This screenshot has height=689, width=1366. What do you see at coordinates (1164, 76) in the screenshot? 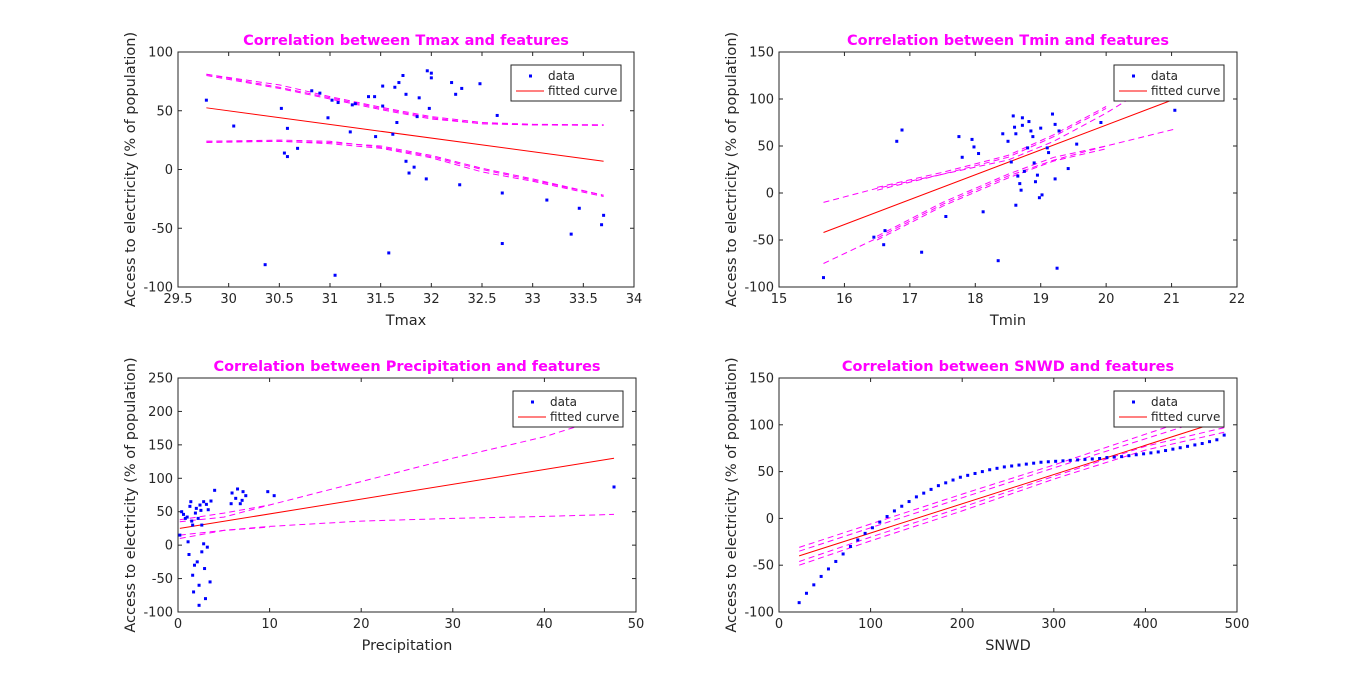
I see `legend-data-label: data` at bounding box center [1164, 76].